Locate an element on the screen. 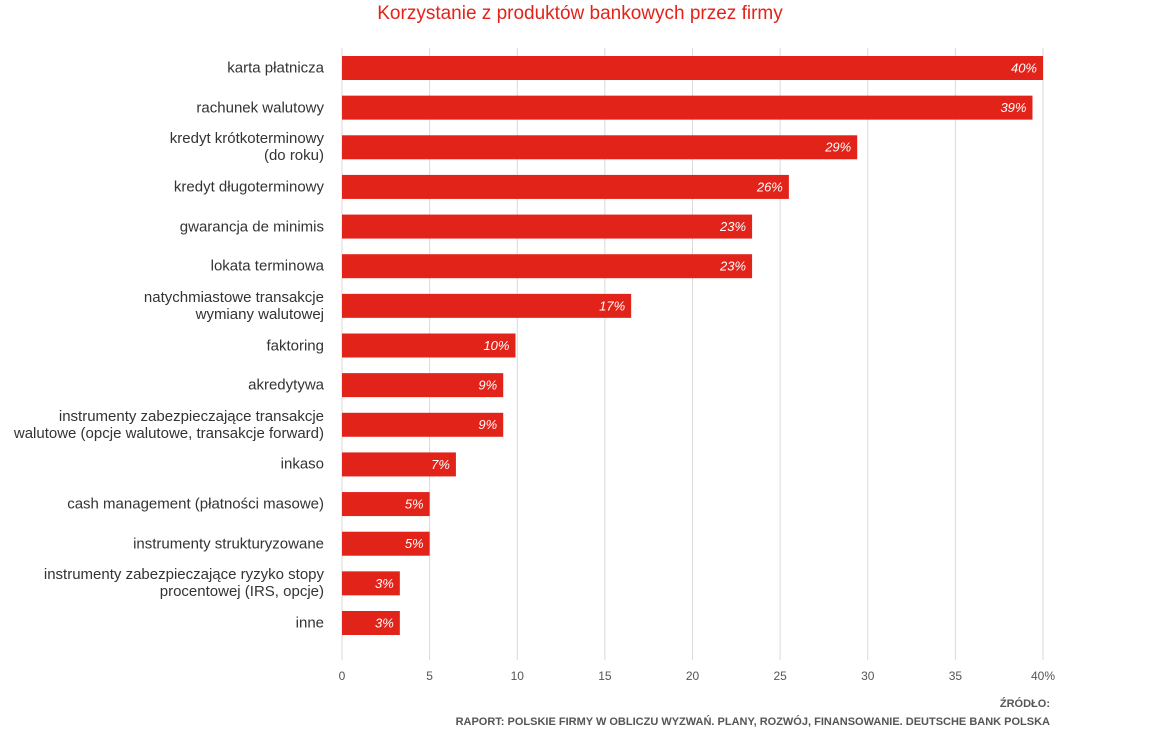  x-tick-label: 0 is located at coordinates (342, 676).